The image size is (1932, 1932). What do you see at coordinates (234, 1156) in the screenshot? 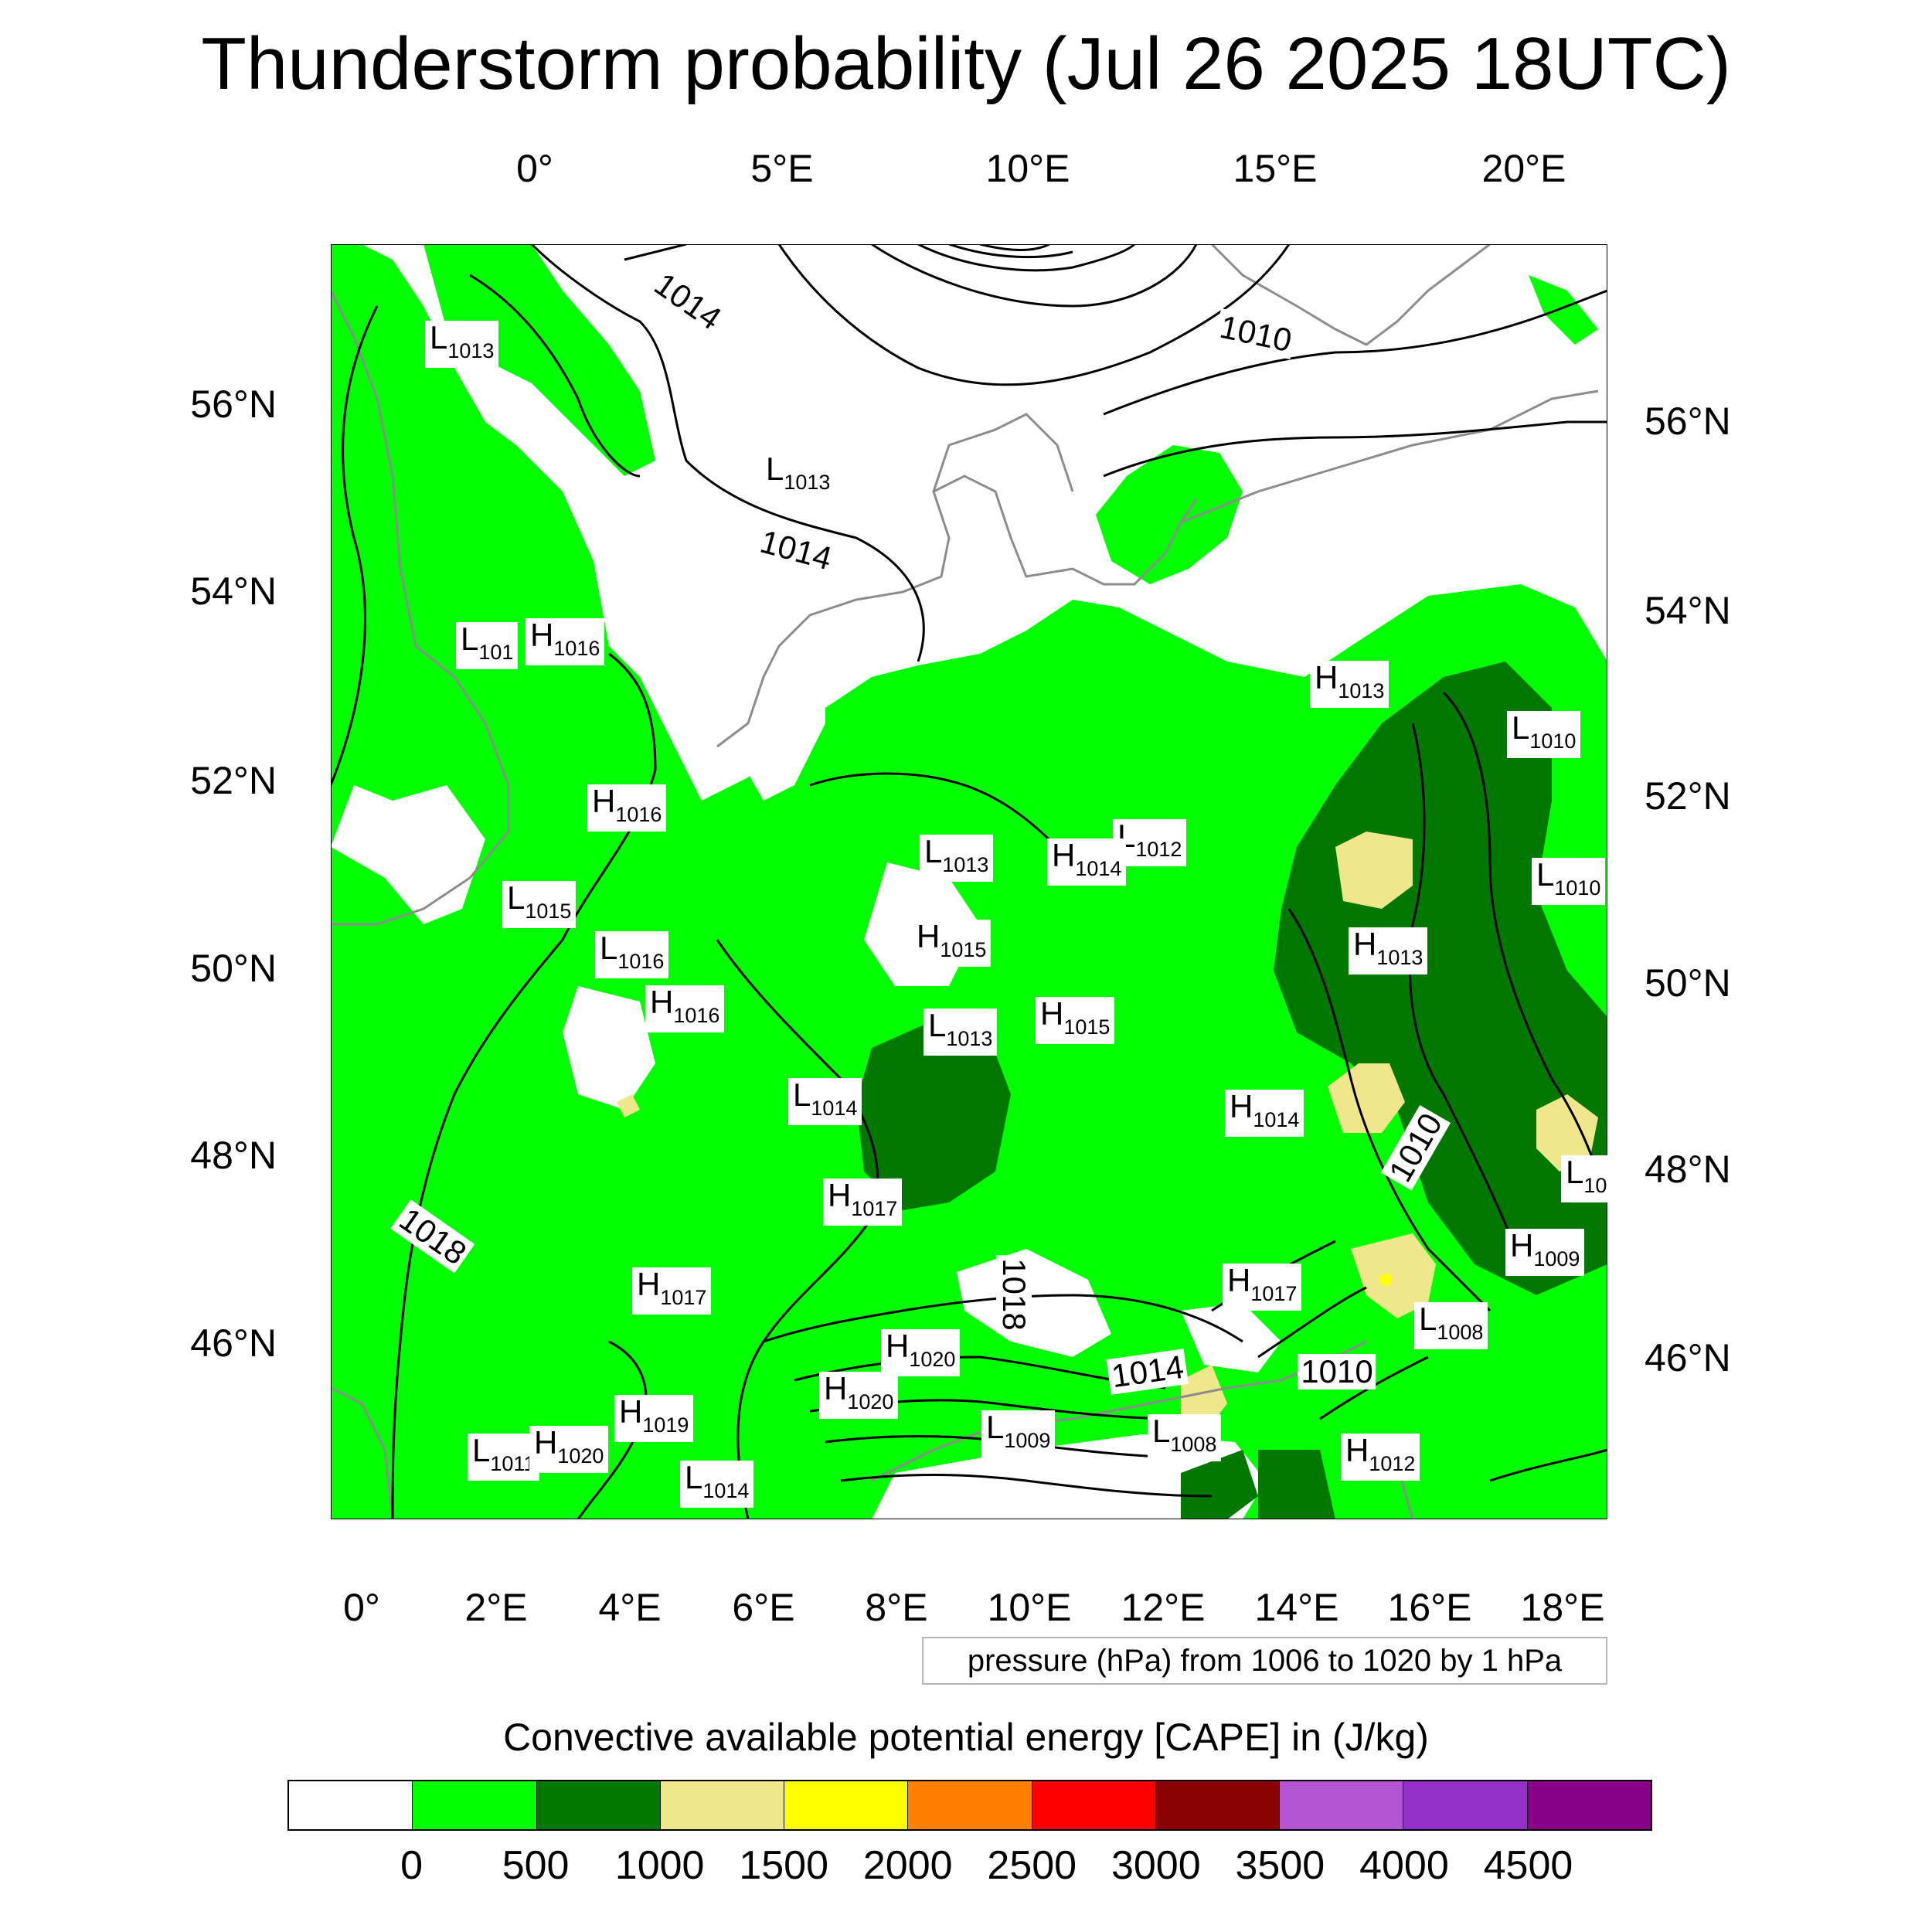
I see `left-lat-label: 48°N` at bounding box center [234, 1156].